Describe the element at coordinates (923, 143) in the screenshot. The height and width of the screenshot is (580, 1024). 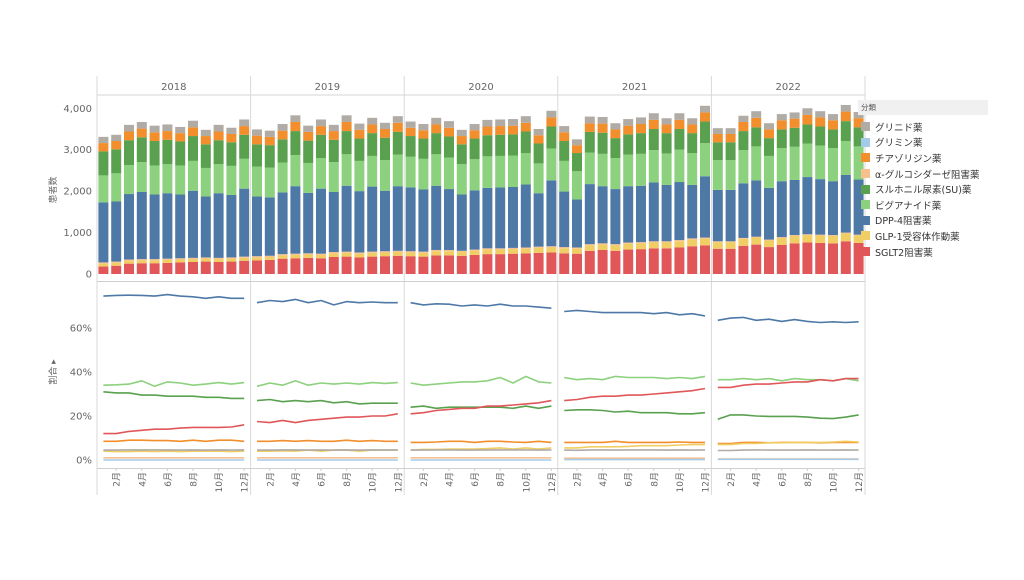
I see `legend-item: グリミン薬` at that location.